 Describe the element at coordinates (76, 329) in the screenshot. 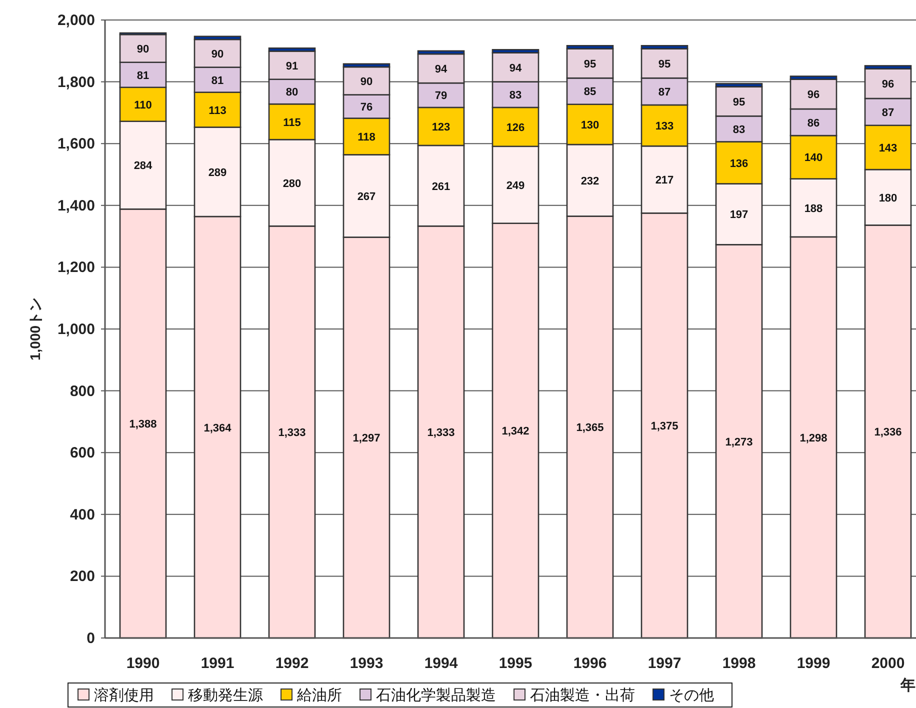

I see `y-tick-label: 1,000` at that location.